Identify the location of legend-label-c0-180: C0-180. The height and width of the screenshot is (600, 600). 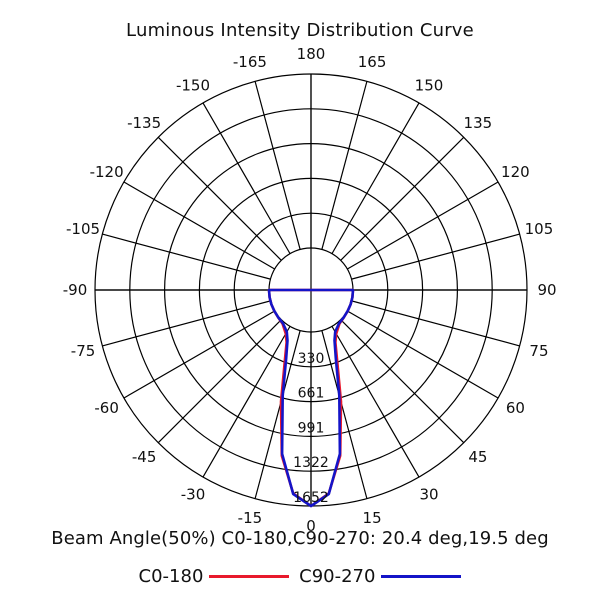
(171, 576).